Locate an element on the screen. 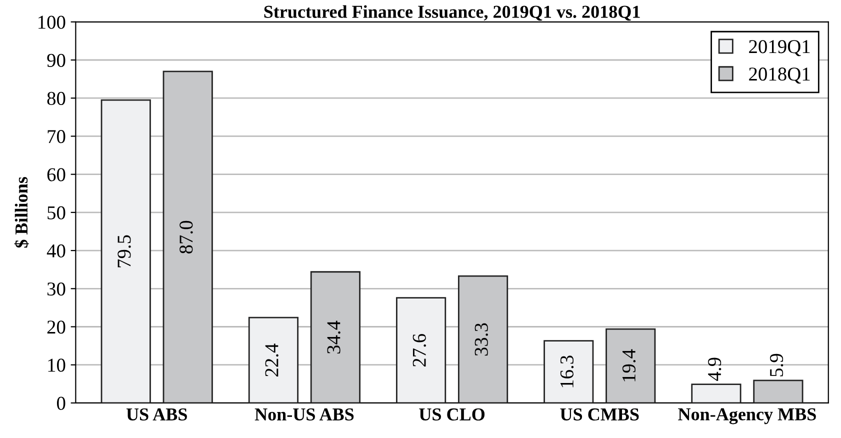 Image resolution: width=841 pixels, height=438 pixels. x-tick-label: US ABS is located at coordinates (156, 414).